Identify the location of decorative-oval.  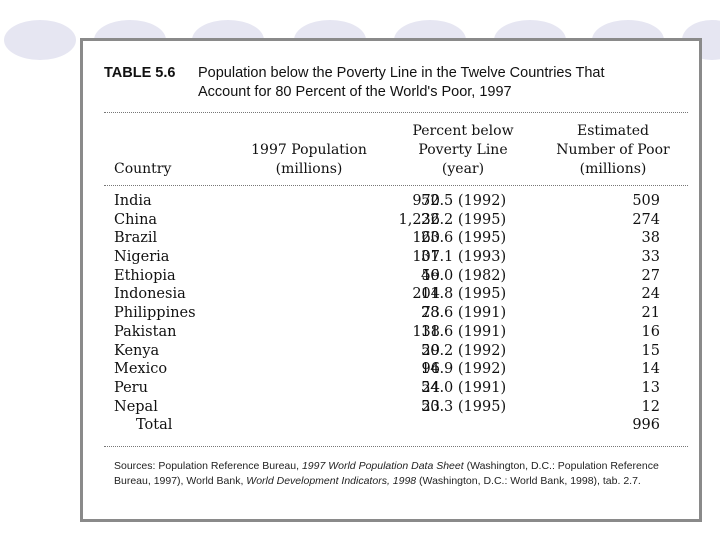
(40, 40).